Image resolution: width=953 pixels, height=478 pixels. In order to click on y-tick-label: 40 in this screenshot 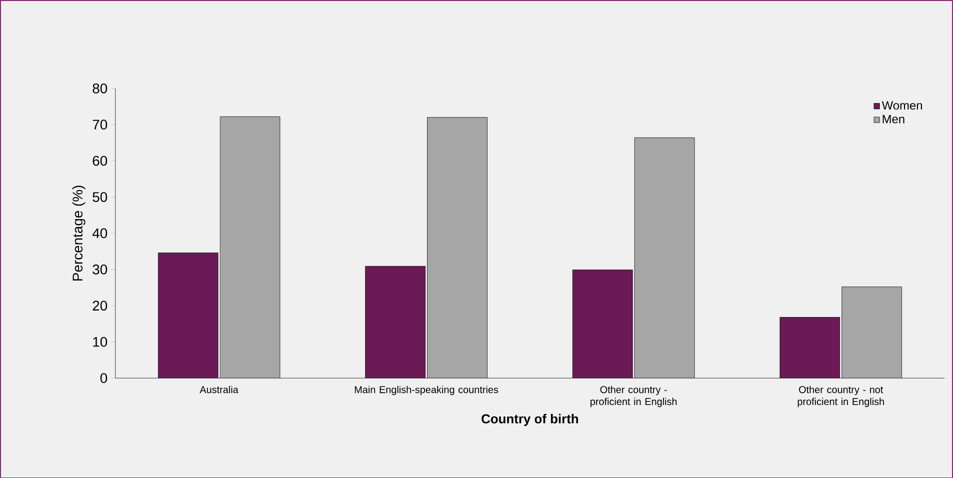, I will do `click(100, 233)`.